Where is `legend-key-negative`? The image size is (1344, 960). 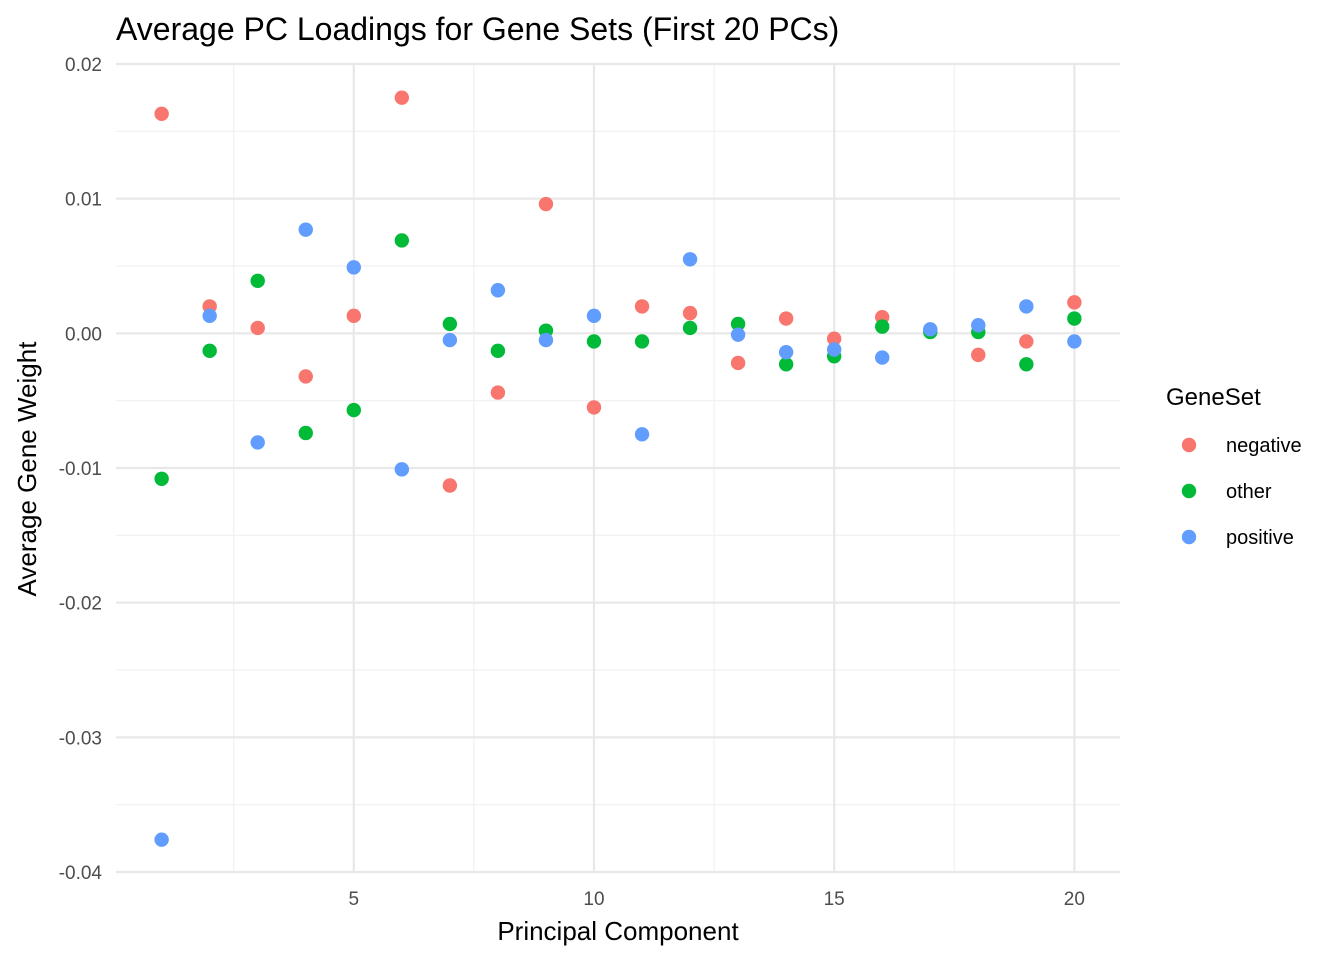
legend-key-negative is located at coordinates (1189, 445).